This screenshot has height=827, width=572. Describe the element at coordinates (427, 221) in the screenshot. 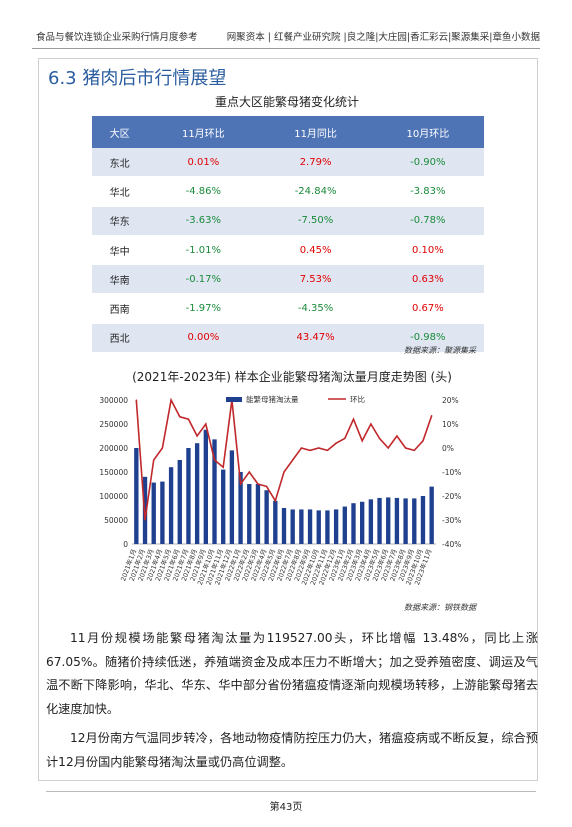

I see `table-cell-value: -0.78%` at that location.